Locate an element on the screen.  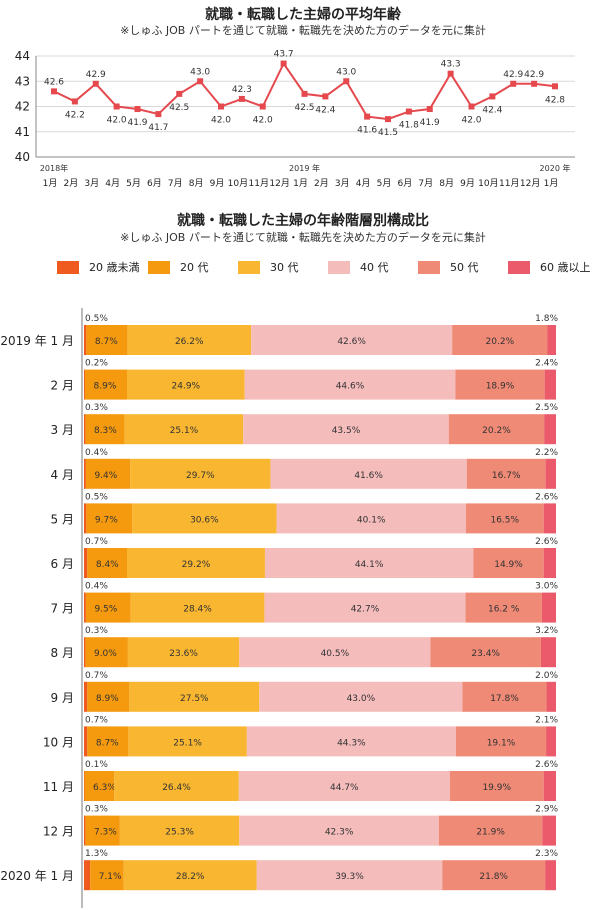
bar-value-label: 16.5% is located at coordinates (504, 520).